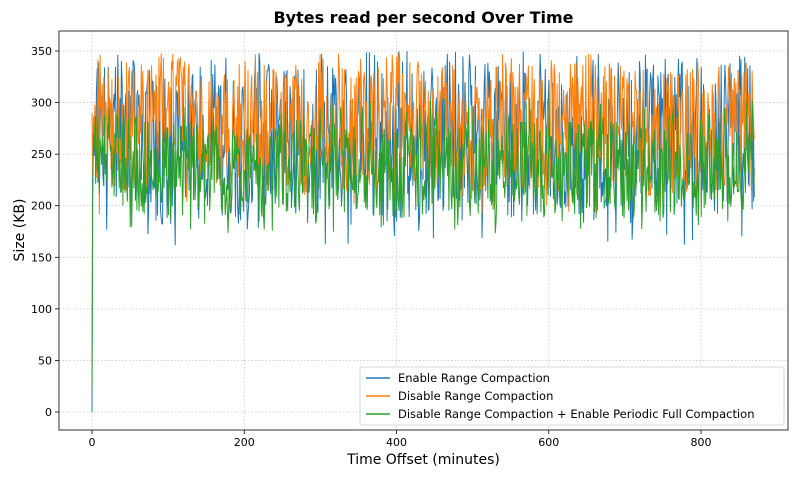  I want to click on y-tick-label: 100, so click(41, 309).